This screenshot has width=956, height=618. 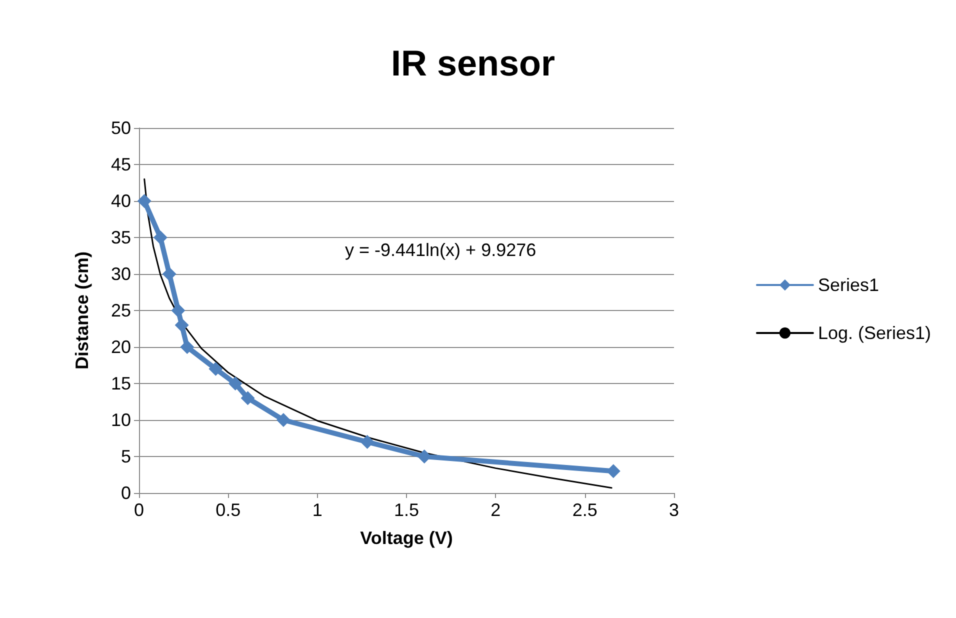 I want to click on y-tick-label: 35, so click(x=120, y=238).